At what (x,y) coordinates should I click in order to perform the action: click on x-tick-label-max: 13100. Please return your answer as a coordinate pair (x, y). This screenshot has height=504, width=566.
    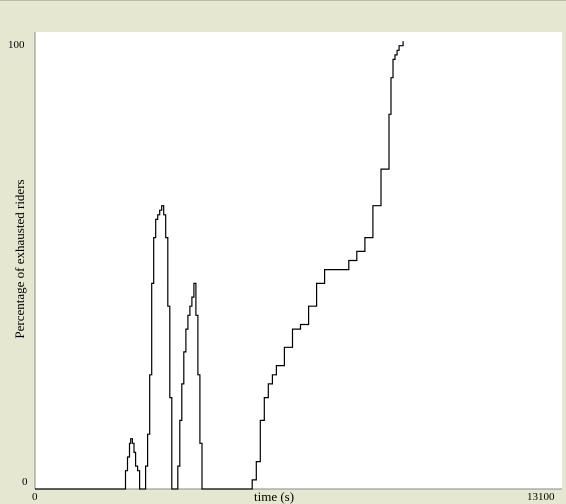
    Looking at the image, I should click on (541, 497).